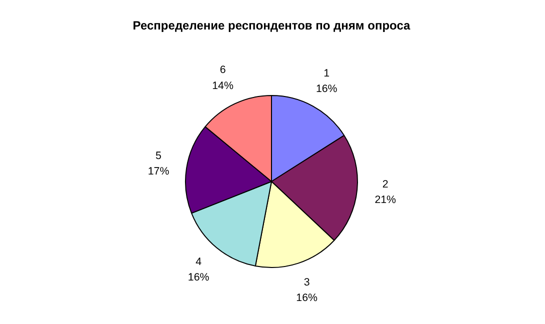 The width and height of the screenshot is (545, 324). Describe the element at coordinates (385, 184) in the screenshot. I see `slice-label: 2` at that location.